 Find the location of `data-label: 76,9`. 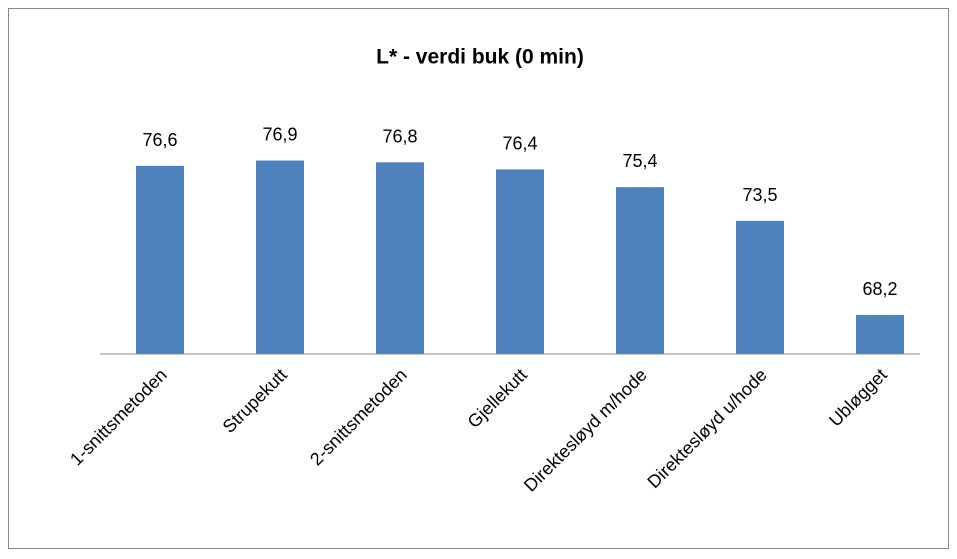

data-label: 76,9 is located at coordinates (279, 135).